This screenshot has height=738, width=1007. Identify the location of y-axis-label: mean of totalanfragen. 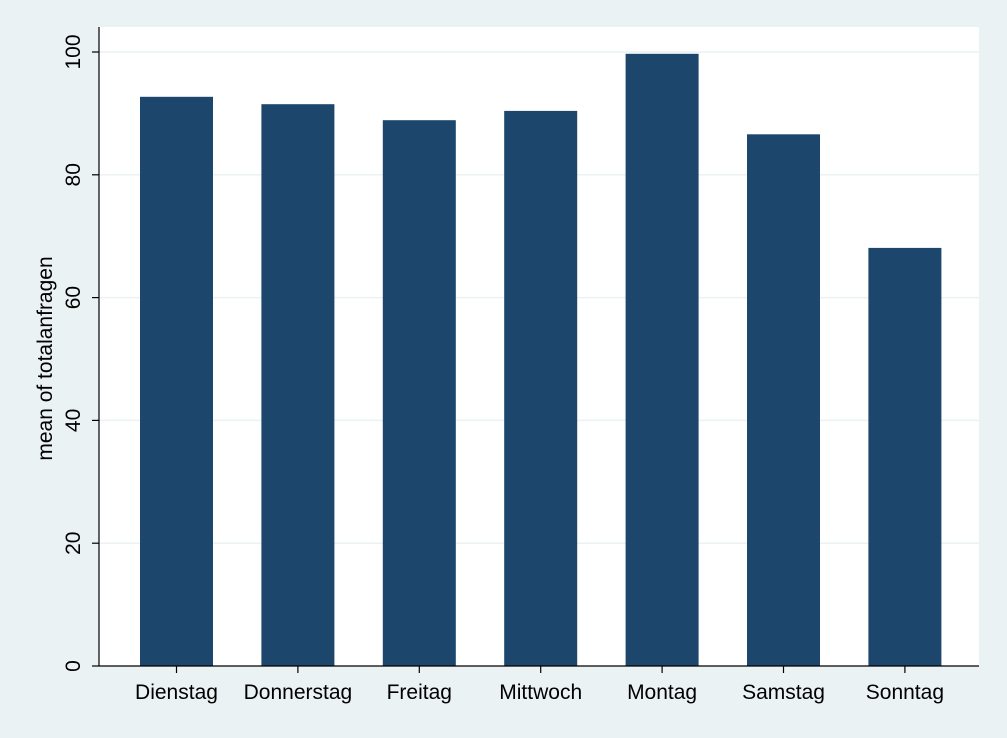
(45, 358).